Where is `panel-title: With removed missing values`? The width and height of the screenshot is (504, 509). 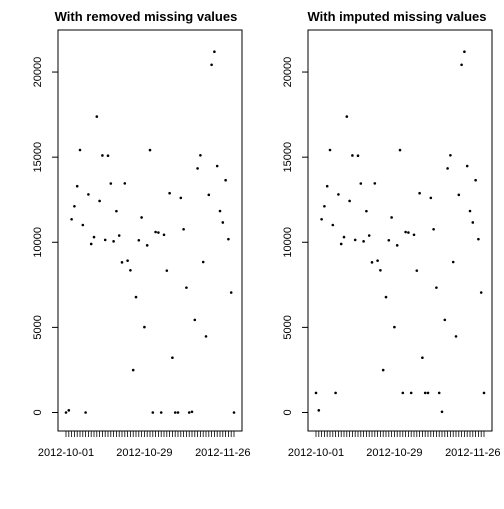
panel-title: With removed missing values is located at coordinates (146, 16).